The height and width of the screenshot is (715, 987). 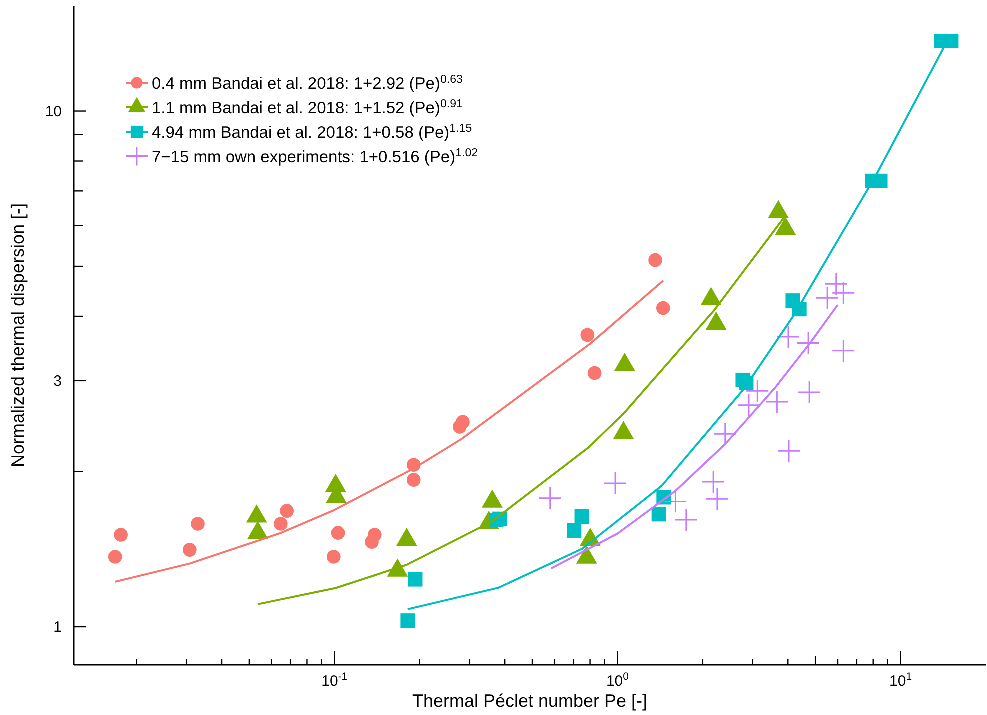 What do you see at coordinates (312, 132) in the screenshot?
I see `legend-label: 4.94 mm Bandai et al. 2018: 1+0.58 (Pe)$^{1.15}$` at bounding box center [312, 132].